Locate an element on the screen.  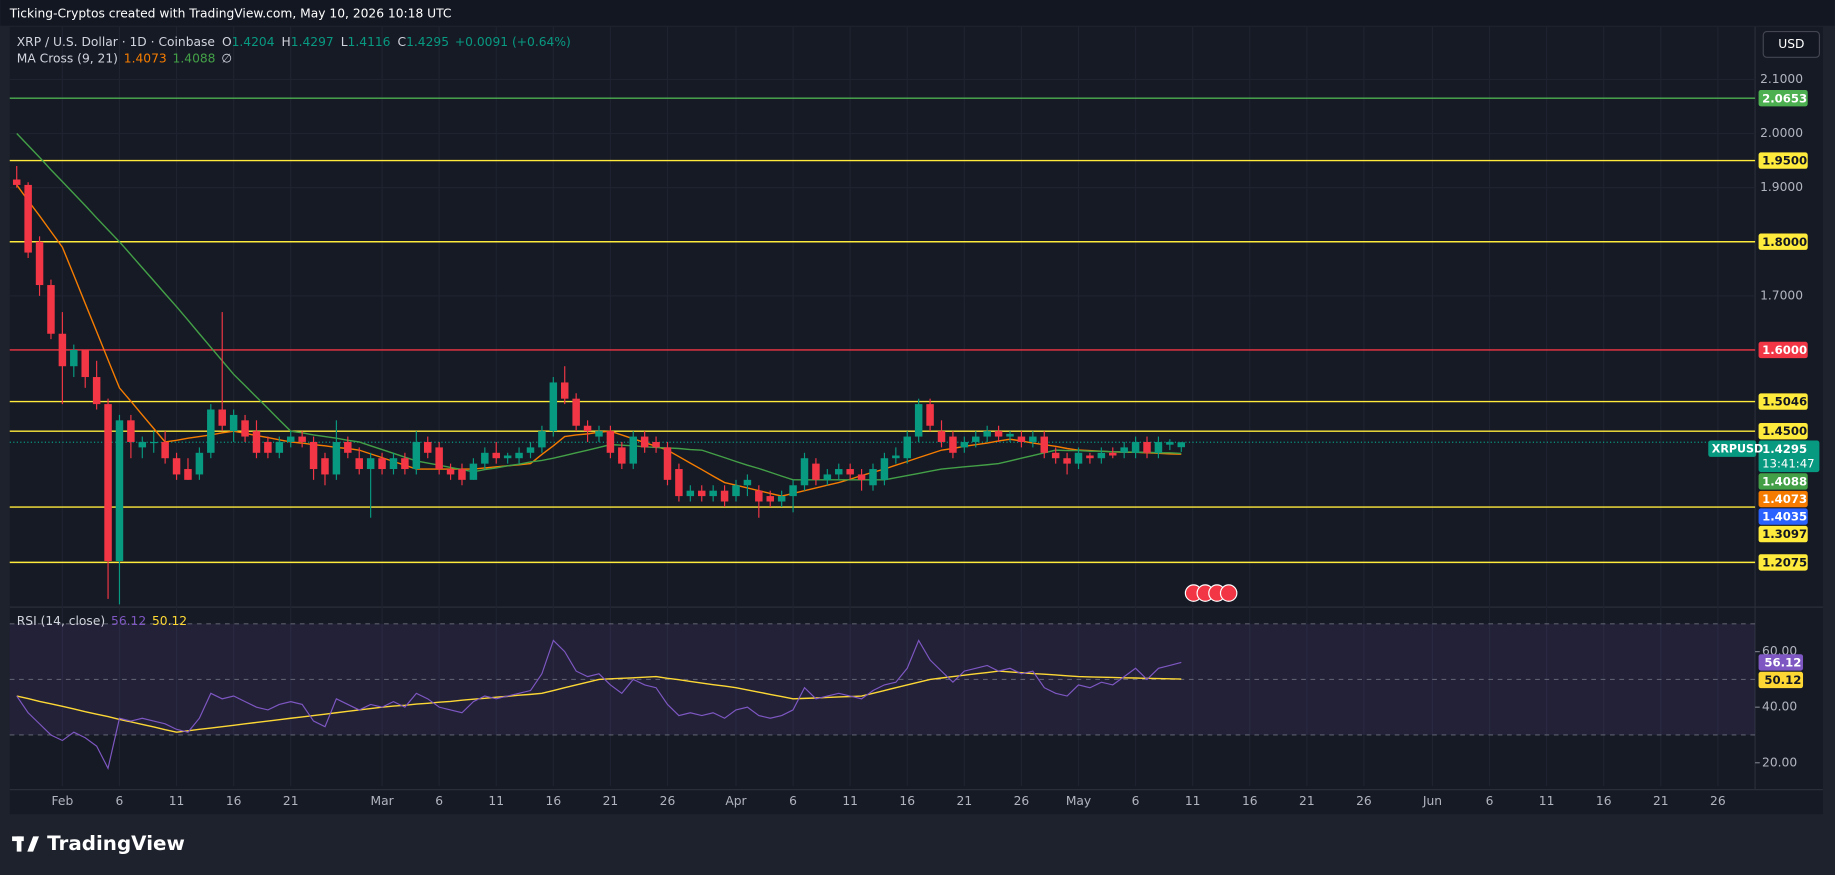
currency-button is located at coordinates (1791, 44).